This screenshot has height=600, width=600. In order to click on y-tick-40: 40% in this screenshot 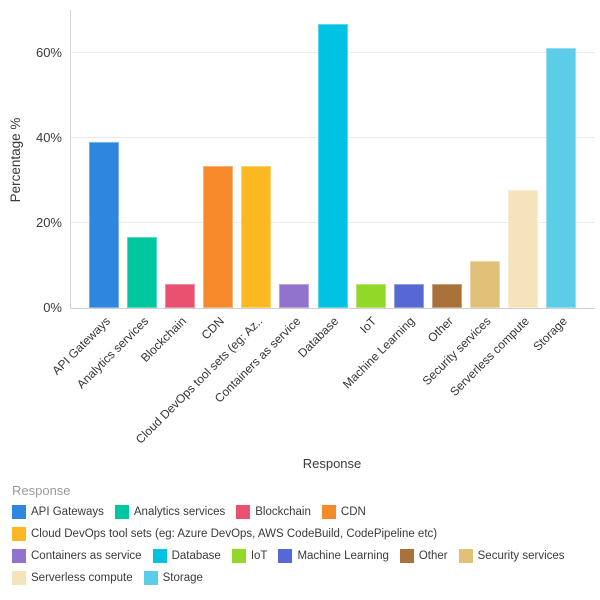, I will do `click(48, 137)`.